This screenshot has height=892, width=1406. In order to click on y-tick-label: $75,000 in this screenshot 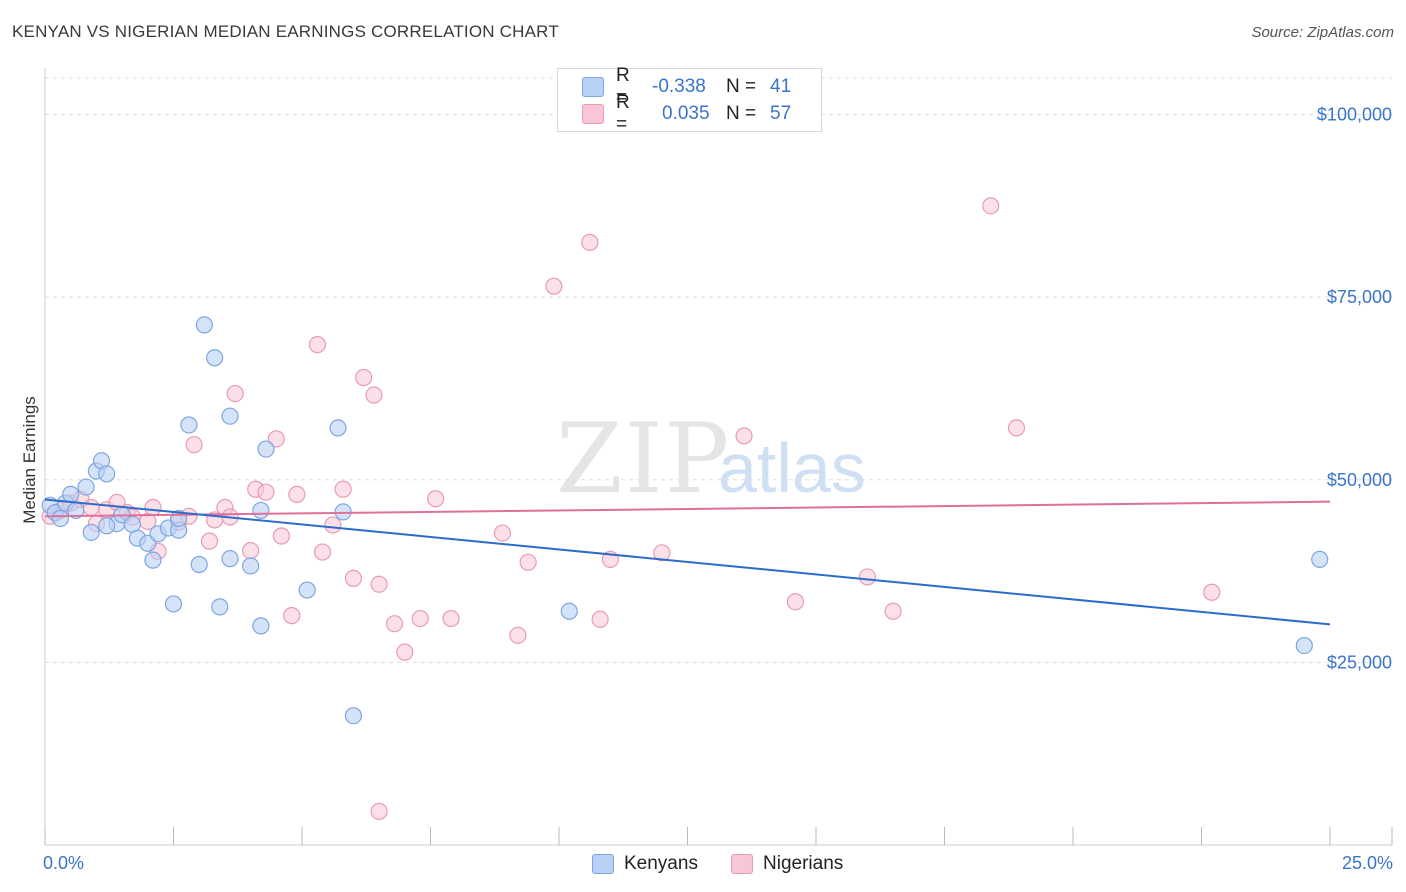, I will do `click(1359, 297)`.